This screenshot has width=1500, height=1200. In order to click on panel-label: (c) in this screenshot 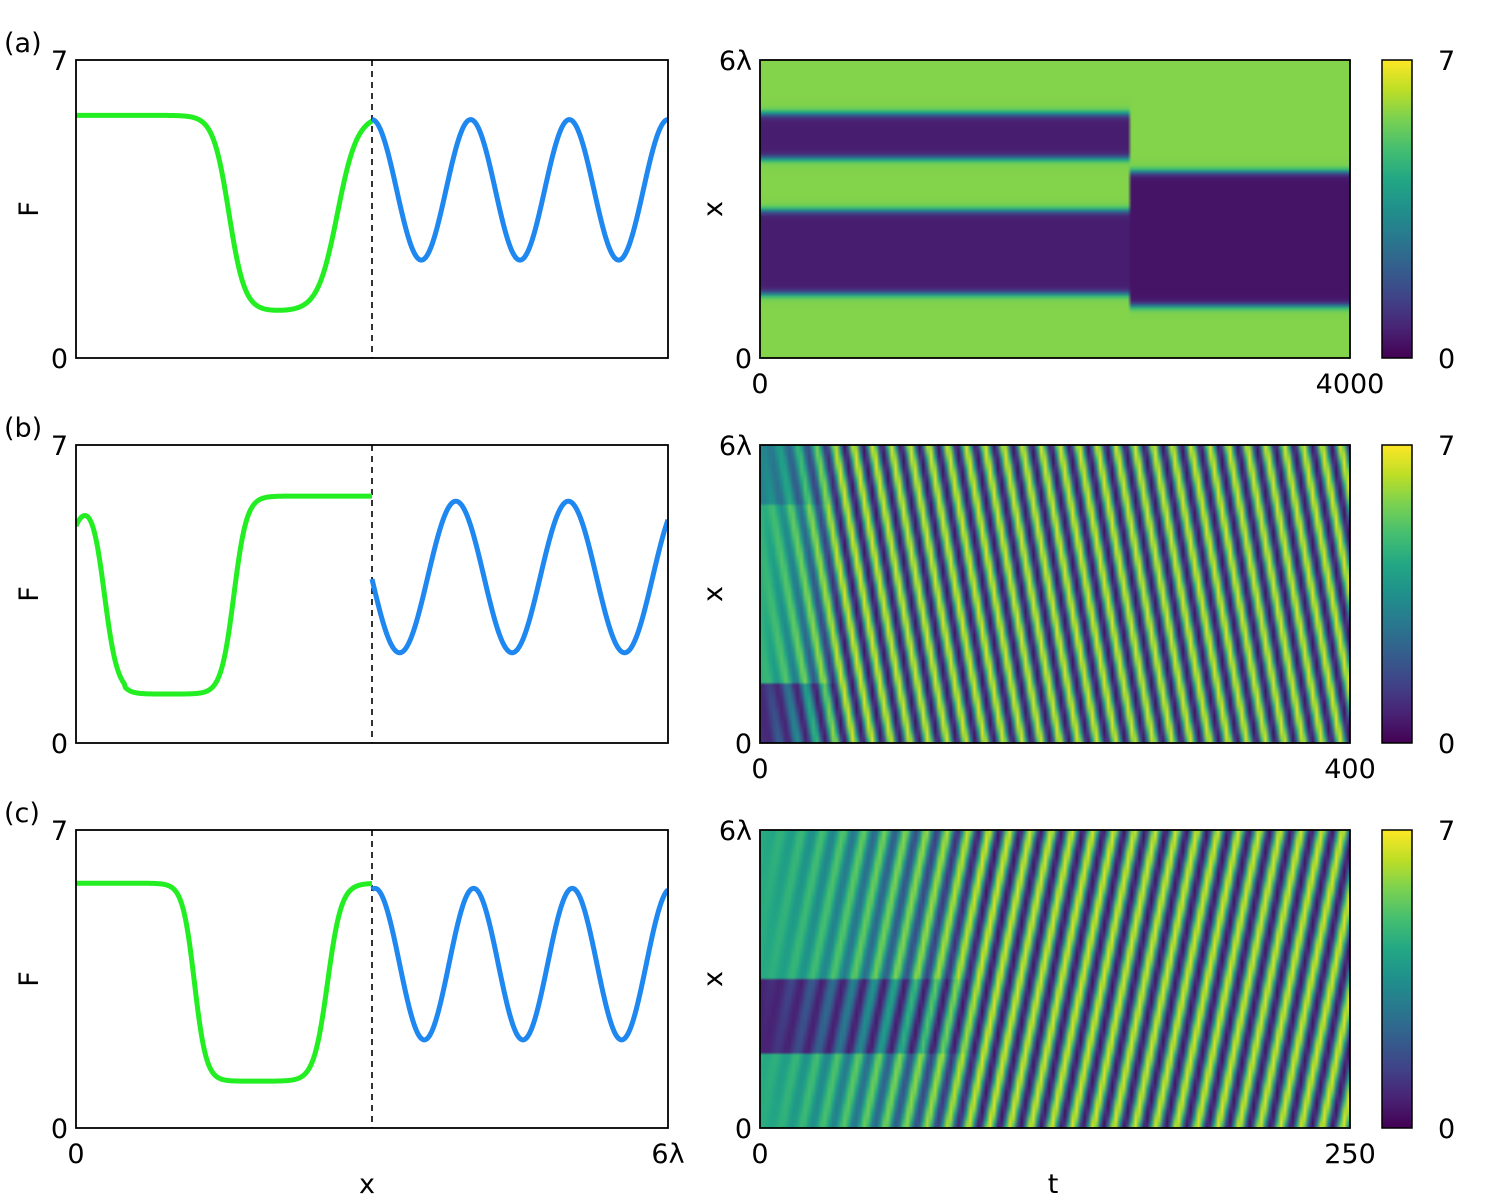, I will do `click(22, 813)`.